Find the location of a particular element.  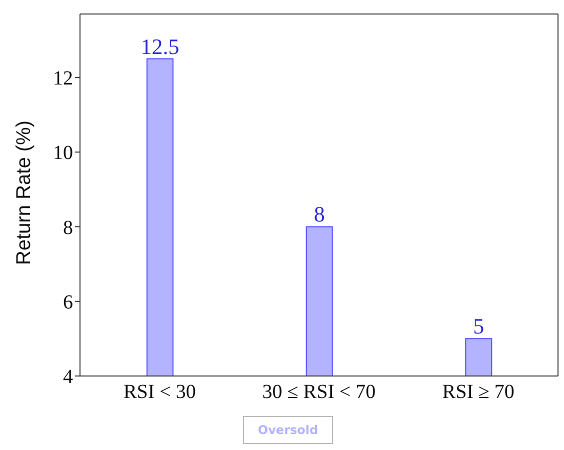

x-tick-label: 30 ≤ RSI < 70 is located at coordinates (319, 392).